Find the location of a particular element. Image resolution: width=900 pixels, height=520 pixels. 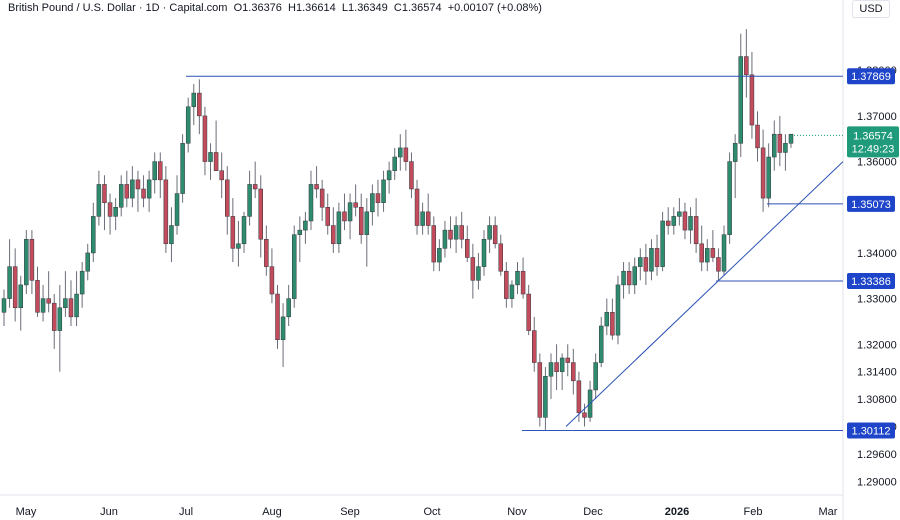

y-tick-label: 1.36000 is located at coordinates (877, 163).